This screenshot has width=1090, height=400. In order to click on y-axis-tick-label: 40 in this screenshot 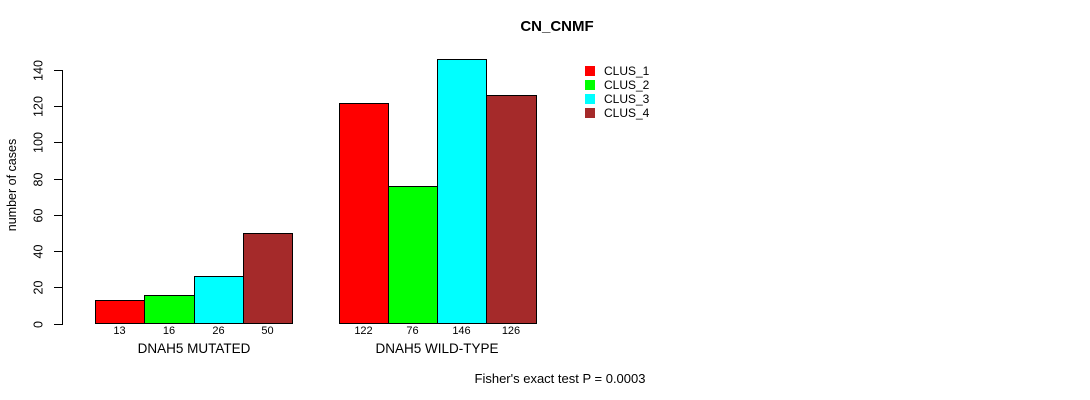, I will do `click(38, 251)`.